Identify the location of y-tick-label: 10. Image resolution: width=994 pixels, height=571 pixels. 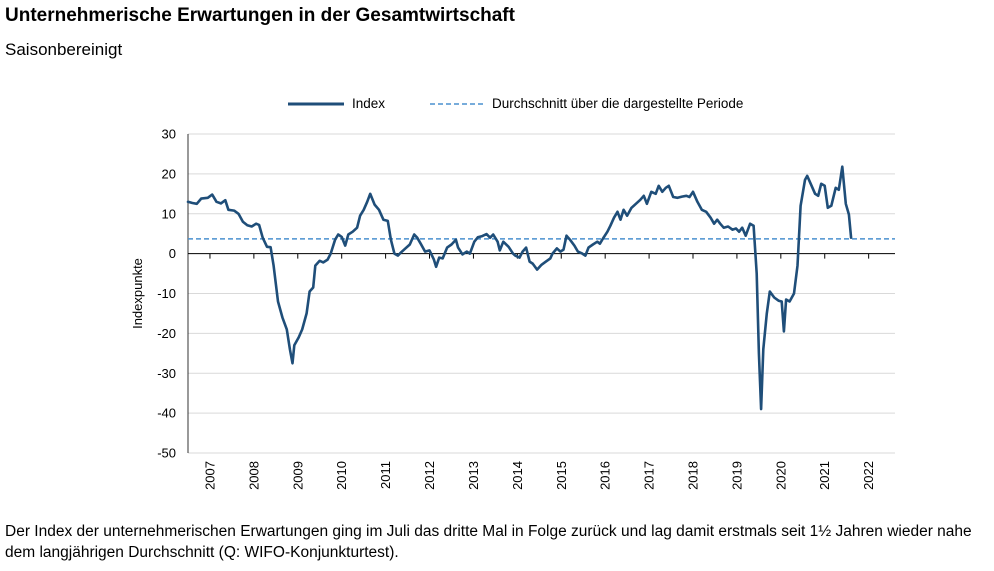
(169, 213).